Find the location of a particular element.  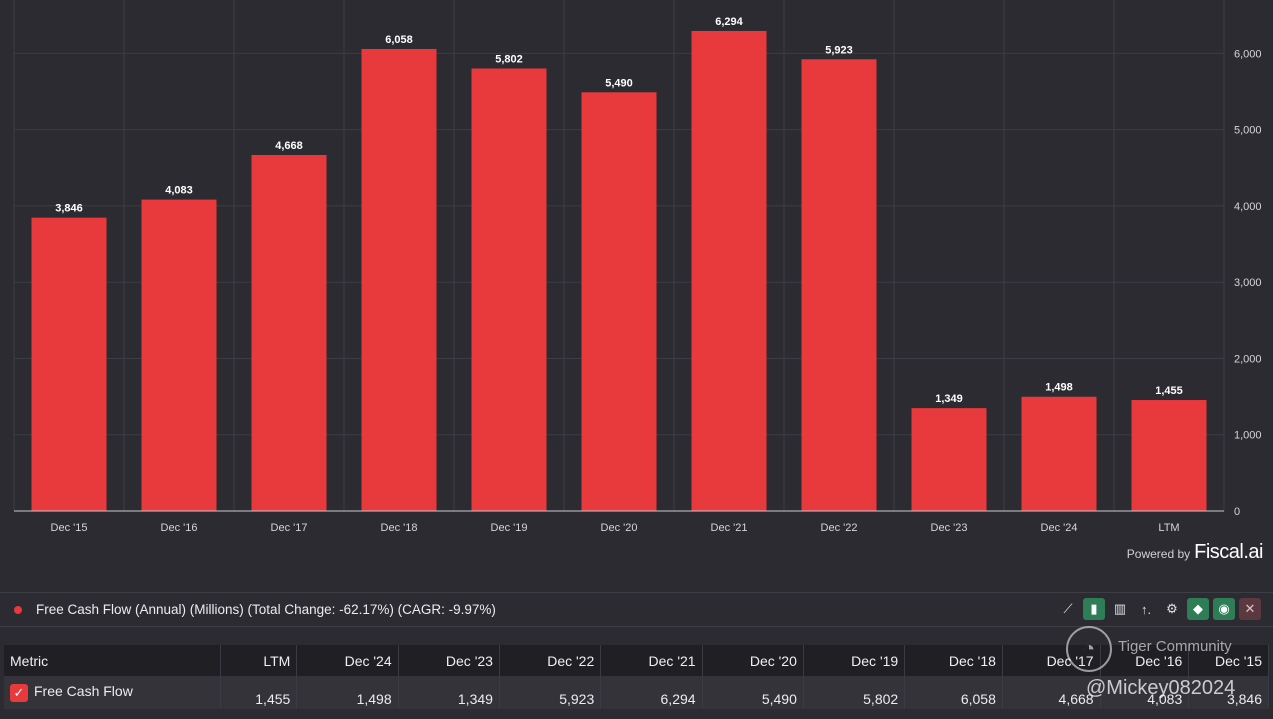

bar-value-label: 5,923 is located at coordinates (839, 50).